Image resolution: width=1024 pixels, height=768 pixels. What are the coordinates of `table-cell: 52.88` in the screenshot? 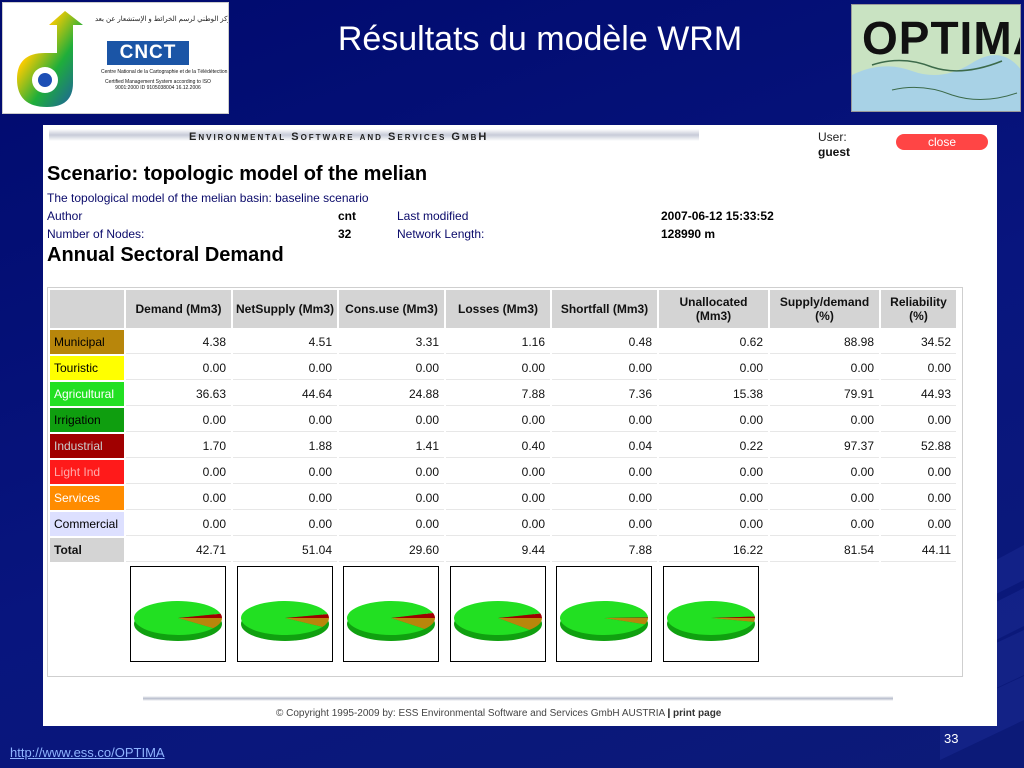 It's located at (918, 446).